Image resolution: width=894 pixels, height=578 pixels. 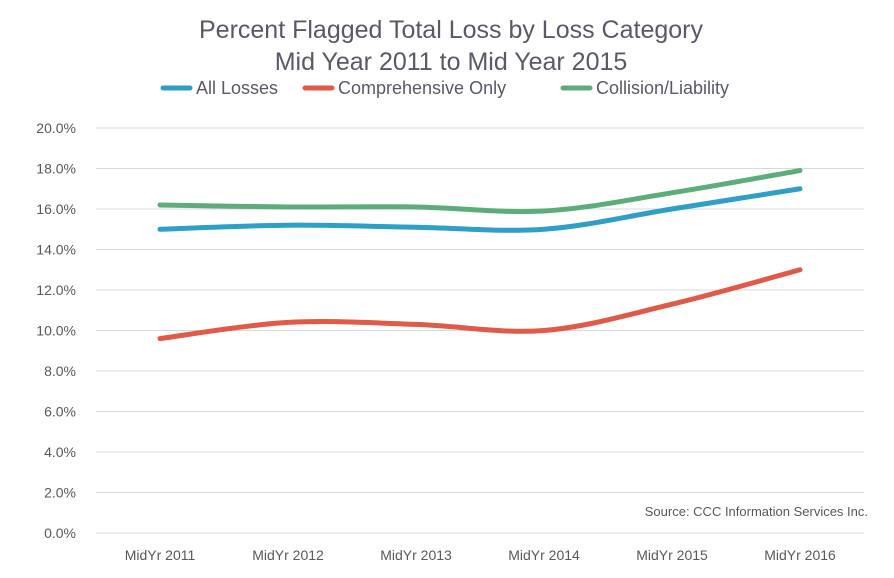 What do you see at coordinates (56, 290) in the screenshot?
I see `y-tick-label: 12.0%` at bounding box center [56, 290].